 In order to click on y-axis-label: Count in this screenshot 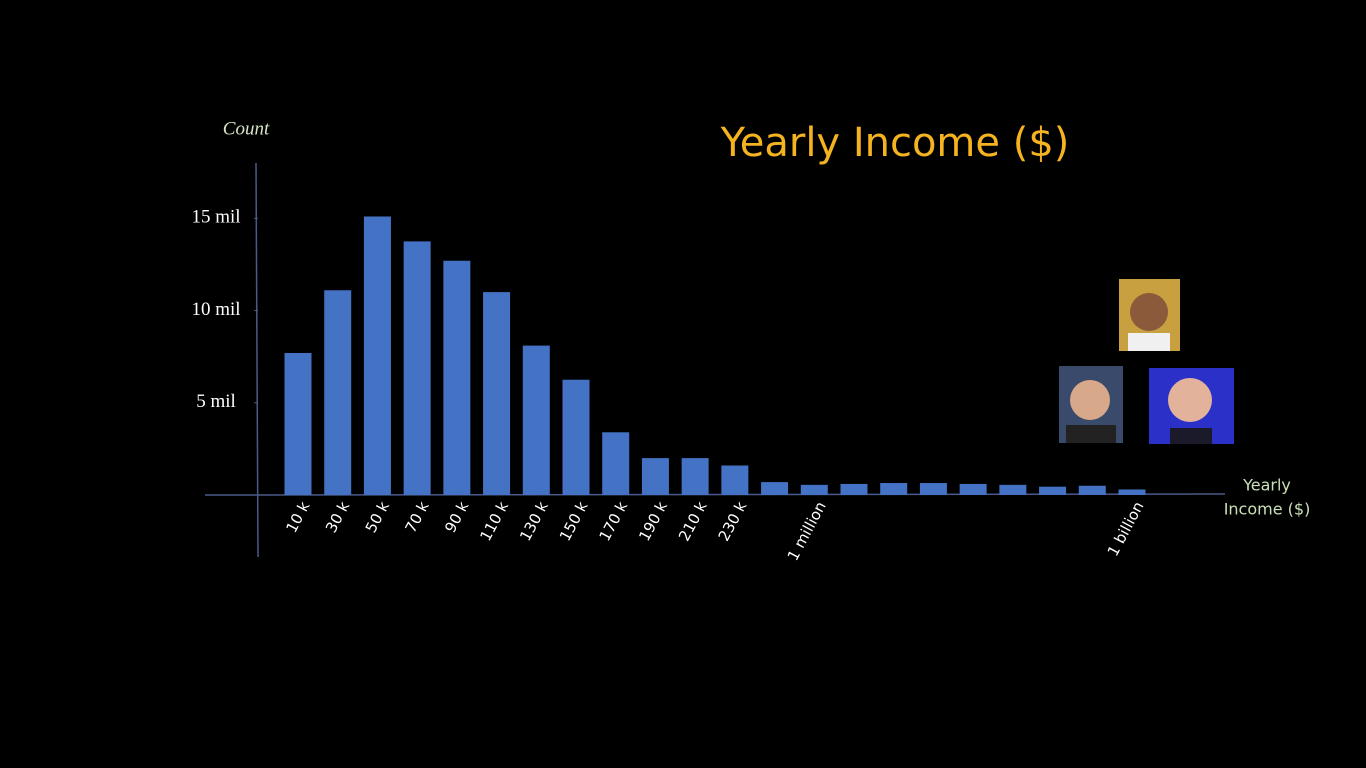, I will do `click(246, 128)`.